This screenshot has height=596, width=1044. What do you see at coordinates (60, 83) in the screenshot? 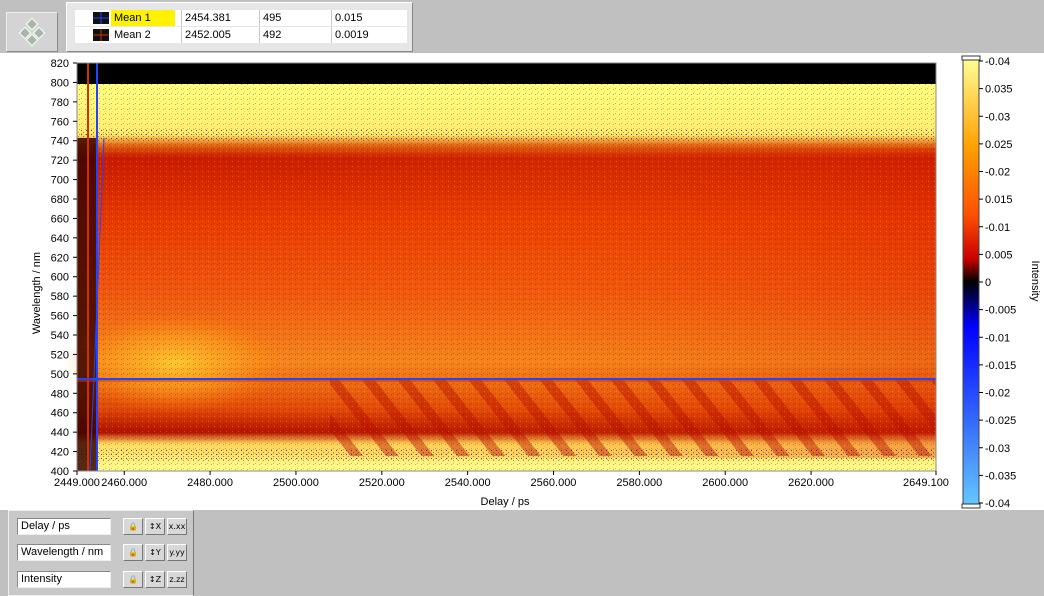
I see `y-tick-label: 800` at bounding box center [60, 83].